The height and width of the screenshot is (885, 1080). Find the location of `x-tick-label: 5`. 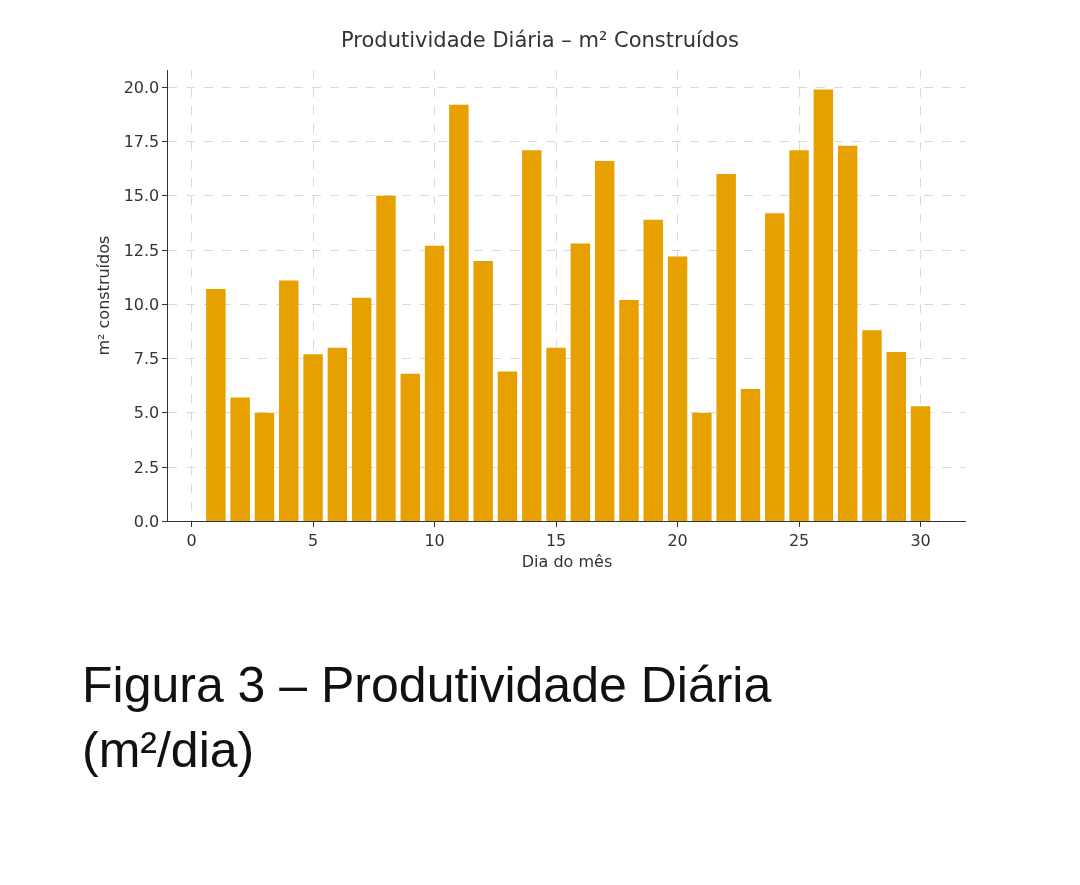

x-tick-label: 5 is located at coordinates (313, 541).